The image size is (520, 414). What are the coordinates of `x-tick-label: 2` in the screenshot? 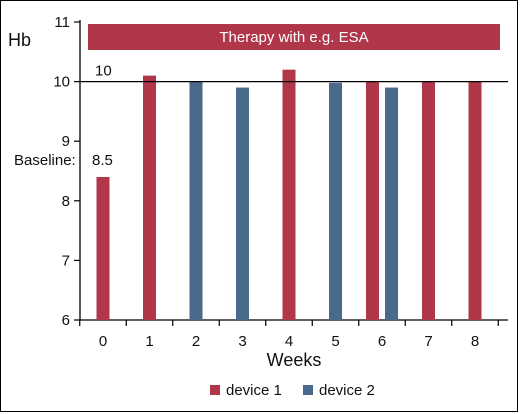 It's located at (196, 341).